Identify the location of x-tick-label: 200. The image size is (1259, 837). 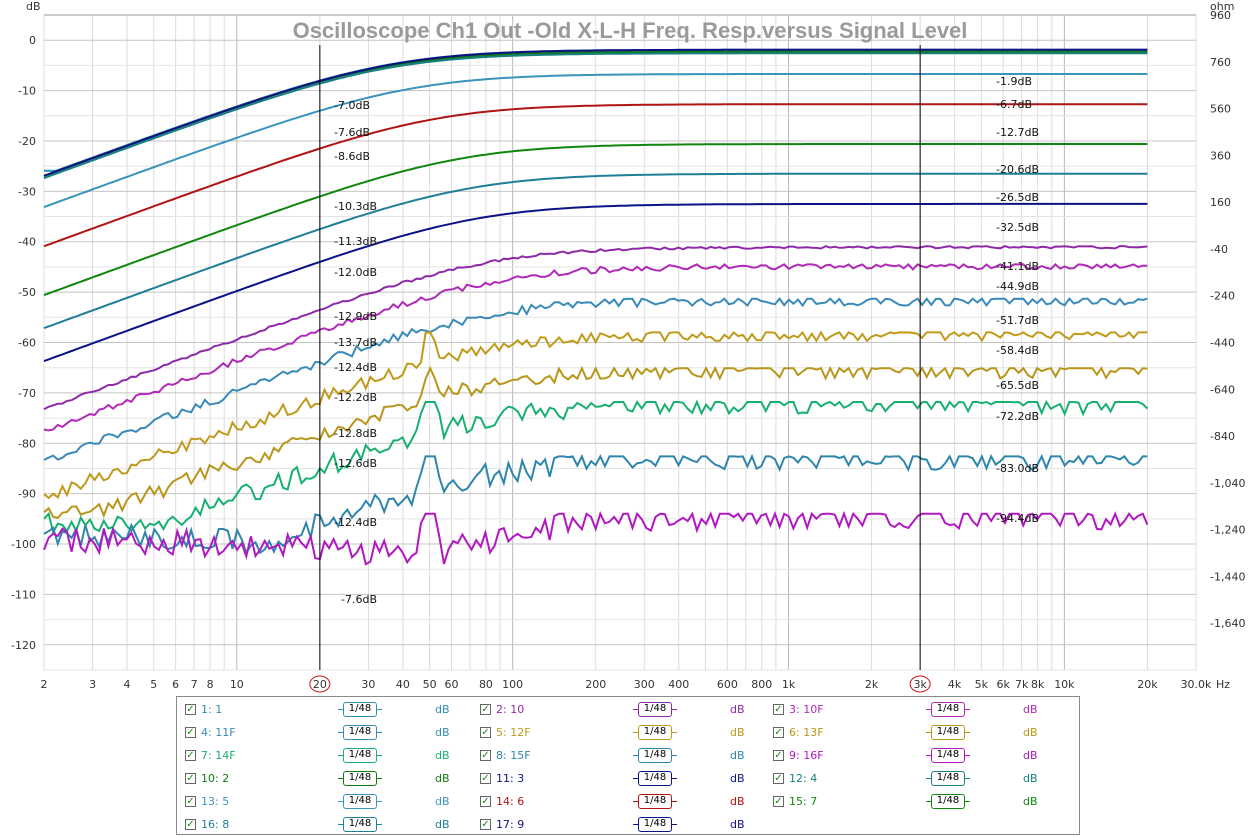
(595, 684).